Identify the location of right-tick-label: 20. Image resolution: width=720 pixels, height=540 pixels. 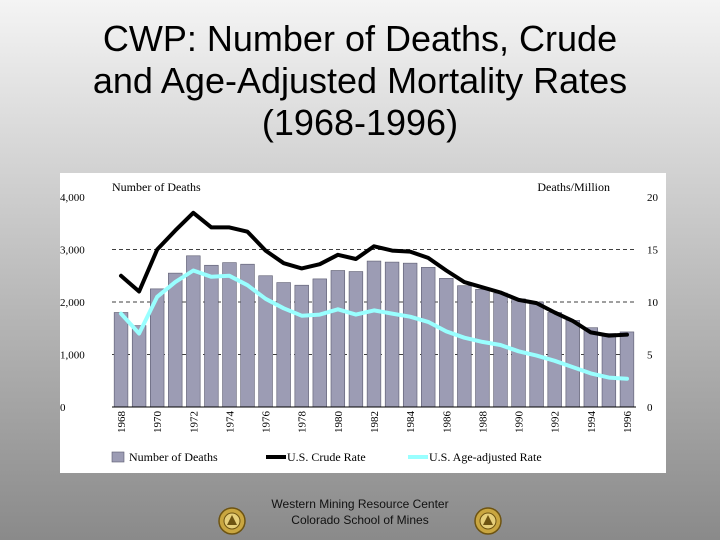
(653, 198).